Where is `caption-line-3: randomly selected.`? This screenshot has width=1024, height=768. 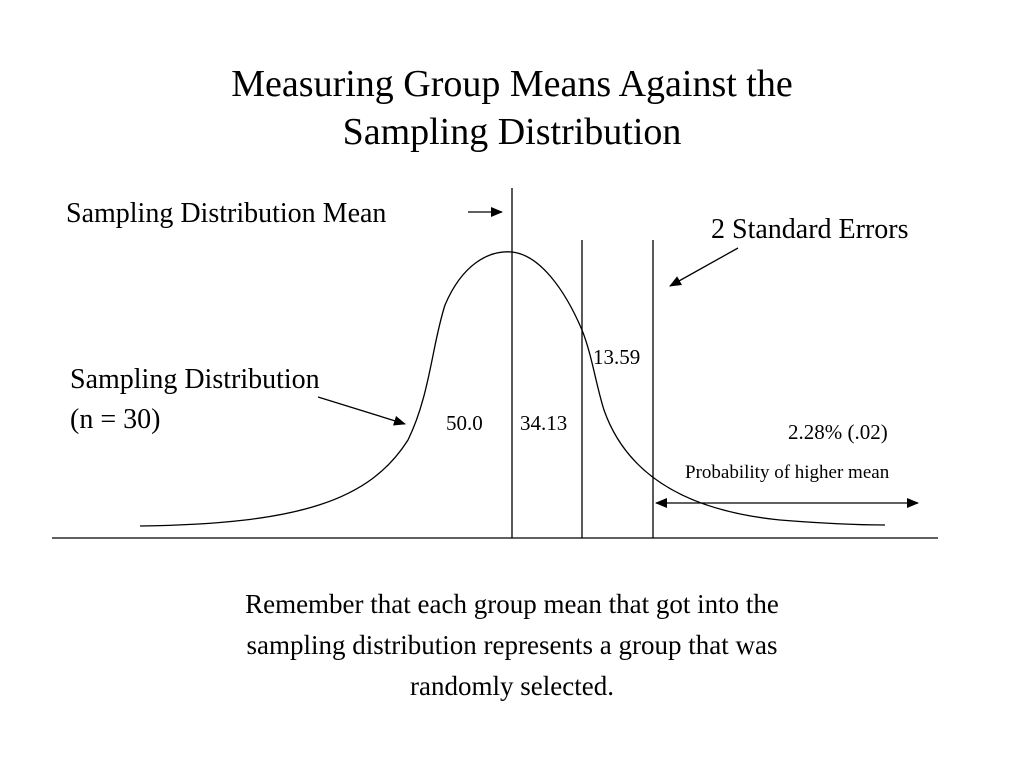
caption-line-3: randomly selected. is located at coordinates (512, 686).